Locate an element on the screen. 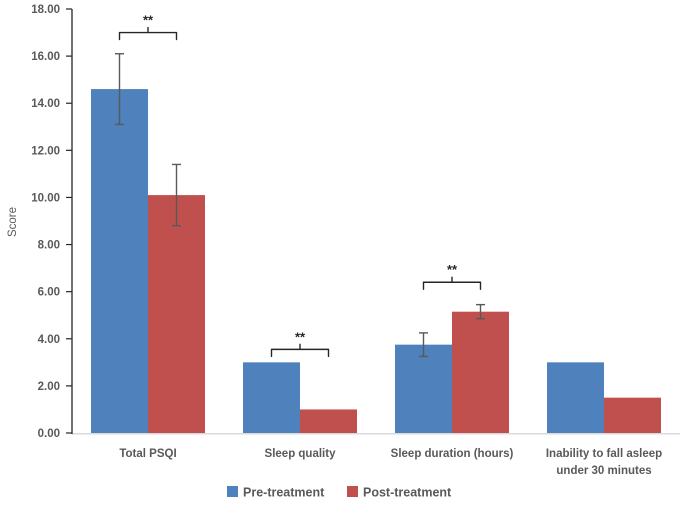 The height and width of the screenshot is (508, 682). y-tick-label: 0.00 is located at coordinates (49, 434).